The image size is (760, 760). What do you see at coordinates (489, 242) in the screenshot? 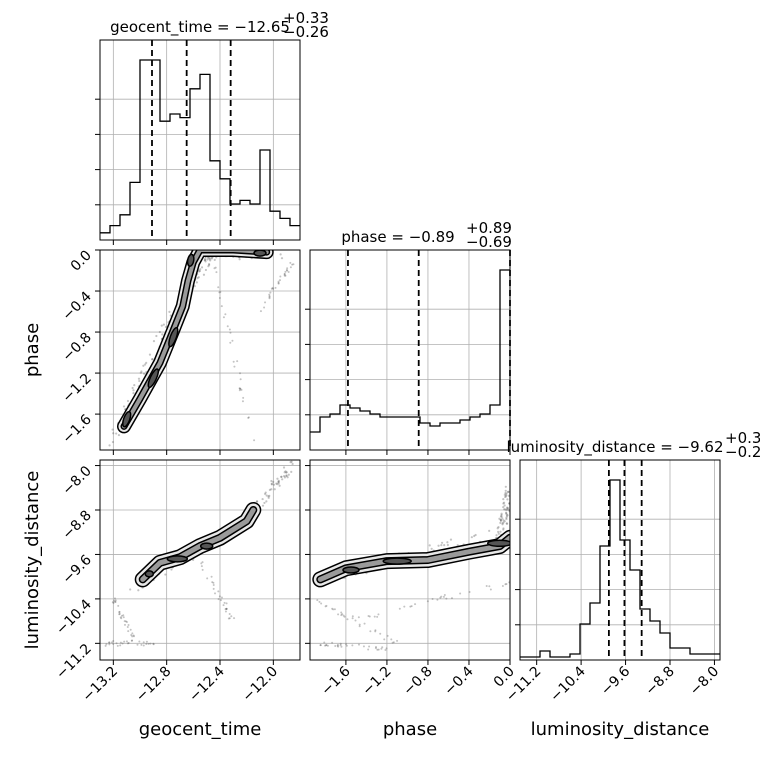
I see `title-phase-minus: −0.69` at bounding box center [489, 242].